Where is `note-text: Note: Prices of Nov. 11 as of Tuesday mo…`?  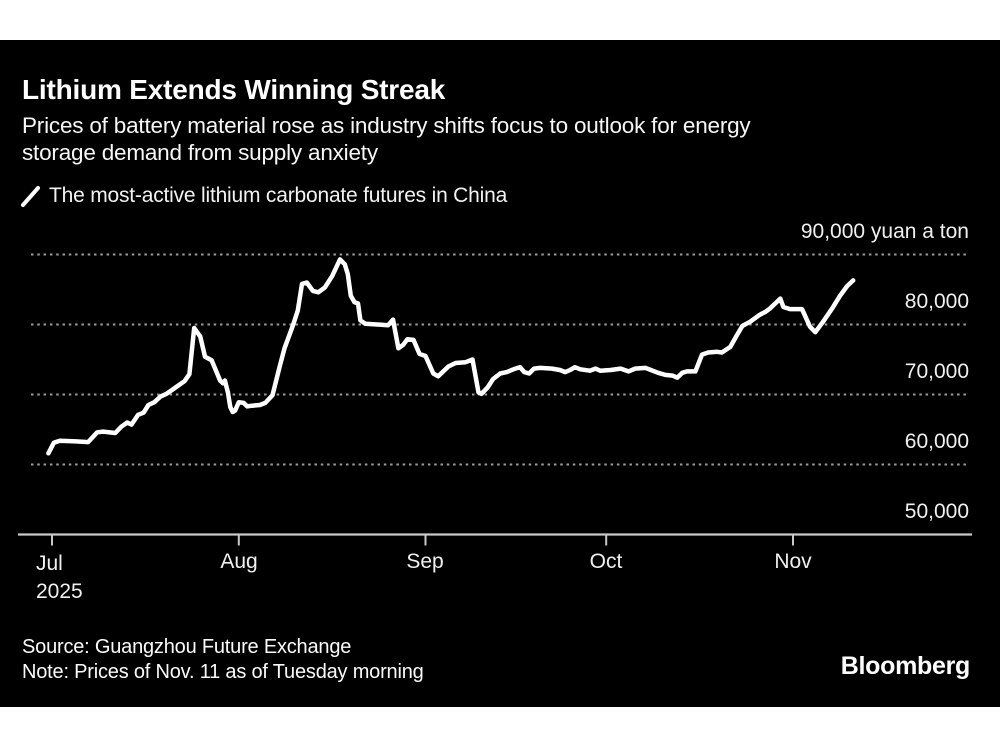
note-text: Note: Prices of Nov. 11 as of Tuesday mo… is located at coordinates (223, 672).